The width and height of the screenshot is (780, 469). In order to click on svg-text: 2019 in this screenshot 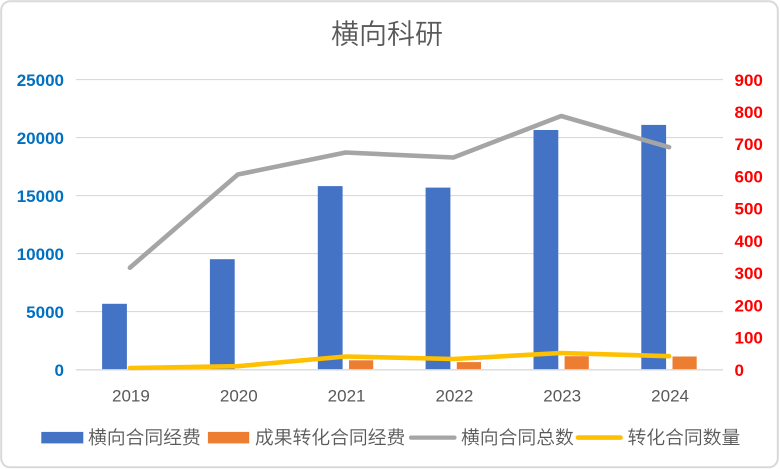, I will do `click(131, 396)`.